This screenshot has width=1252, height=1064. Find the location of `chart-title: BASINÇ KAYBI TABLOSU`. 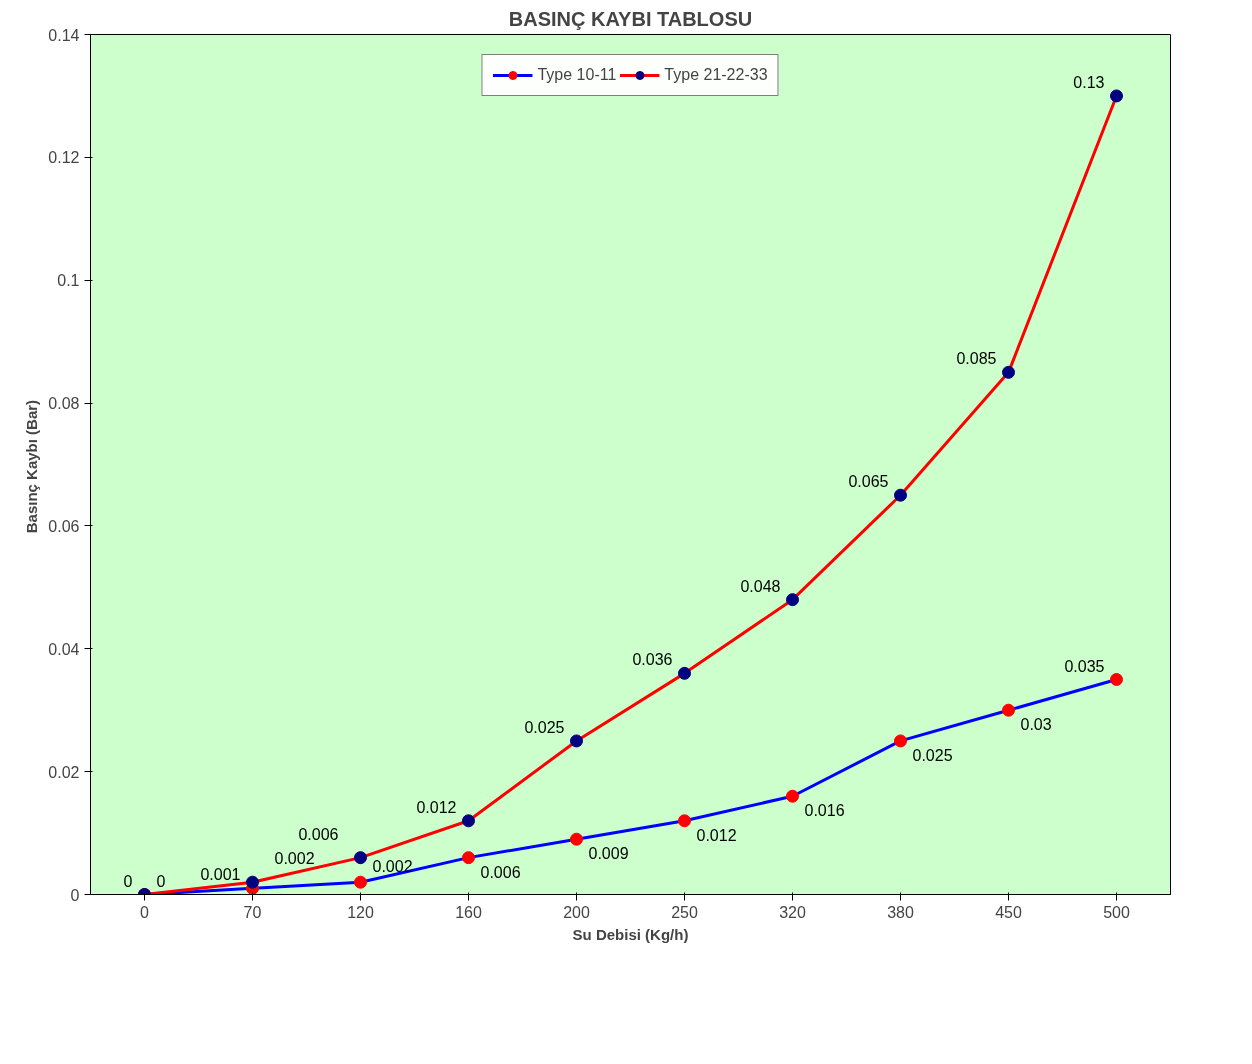

chart-title: BASINÇ KAYBI TABLOSU is located at coordinates (630, 18).